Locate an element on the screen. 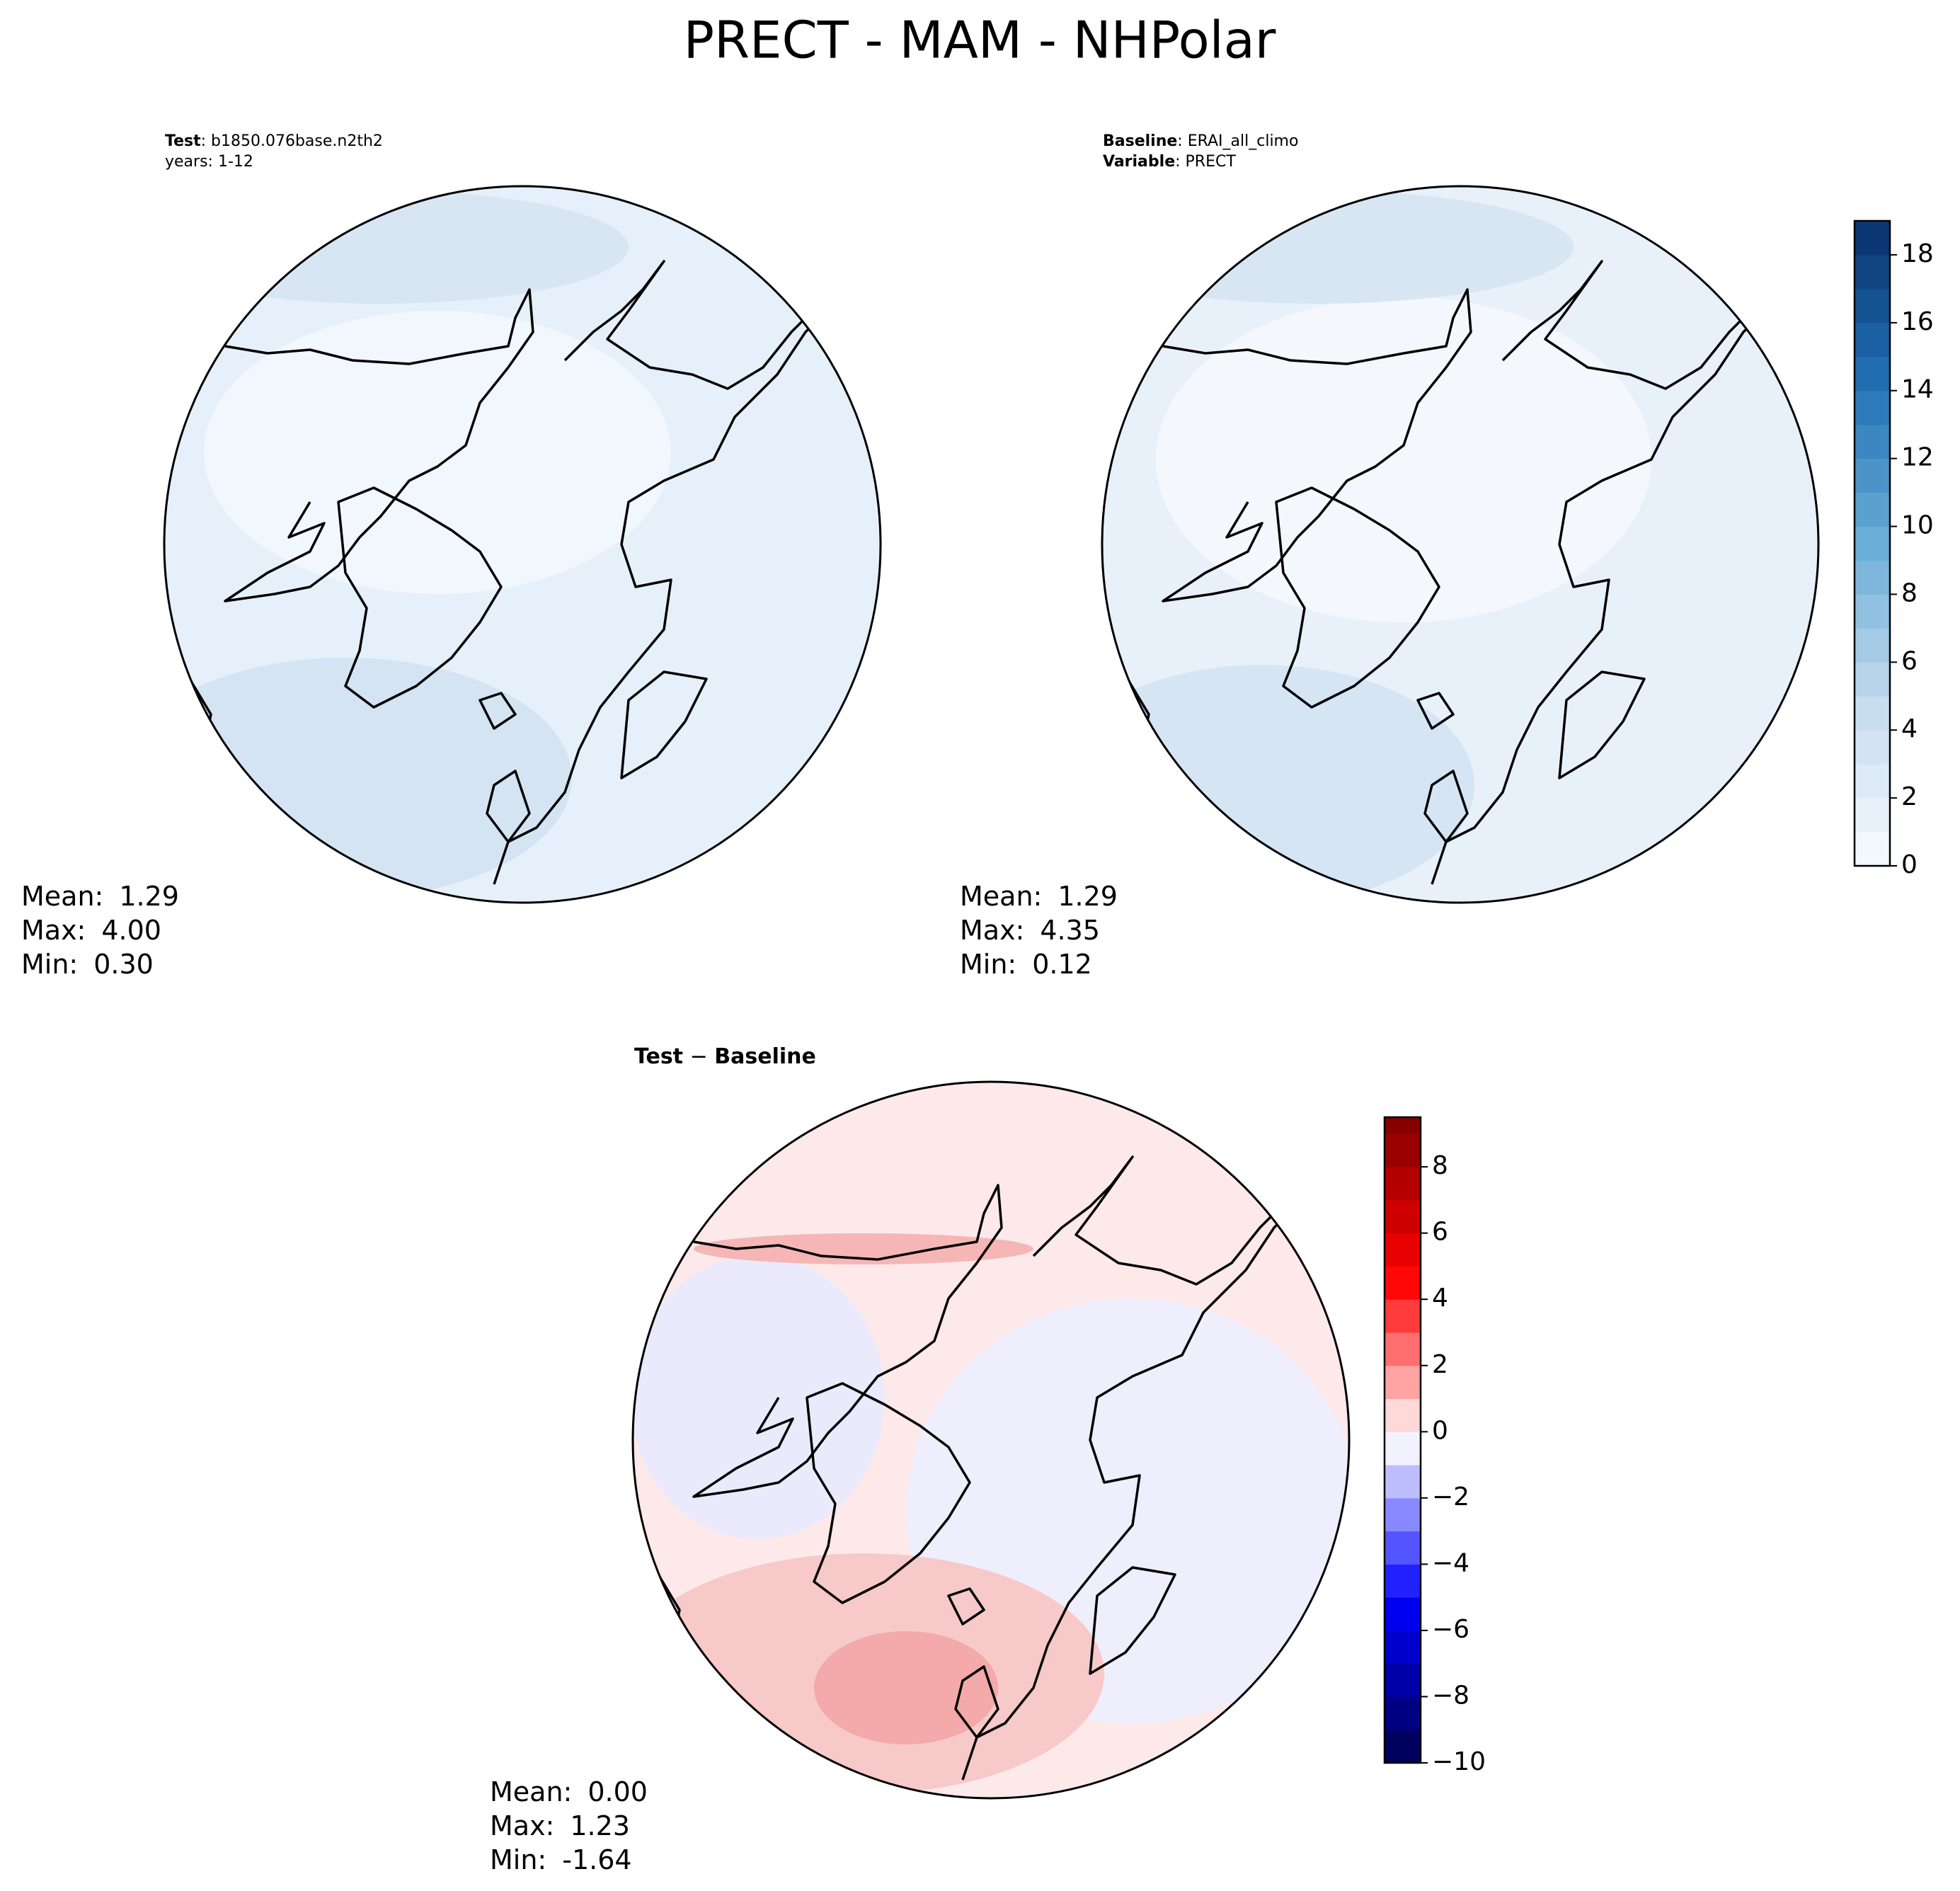 This screenshot has height=1891, width=1960. stat: Min: 0.30 is located at coordinates (87, 964).